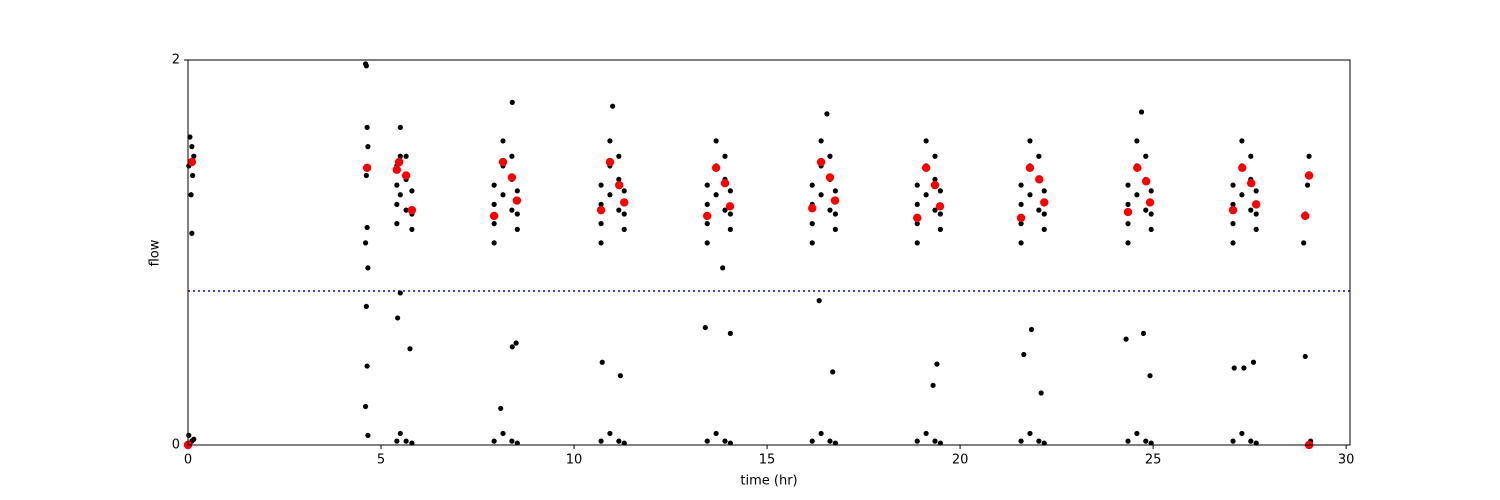 This screenshot has height=500, width=1500. I want to click on y-tick-label: 2, so click(176, 60).